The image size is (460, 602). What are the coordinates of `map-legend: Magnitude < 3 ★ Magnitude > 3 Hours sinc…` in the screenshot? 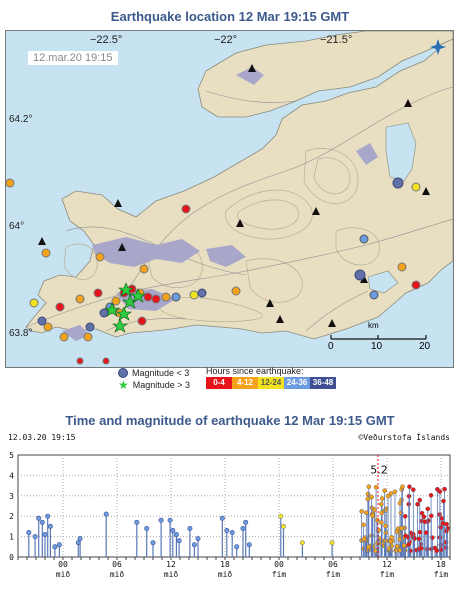 It's located at (230, 381).